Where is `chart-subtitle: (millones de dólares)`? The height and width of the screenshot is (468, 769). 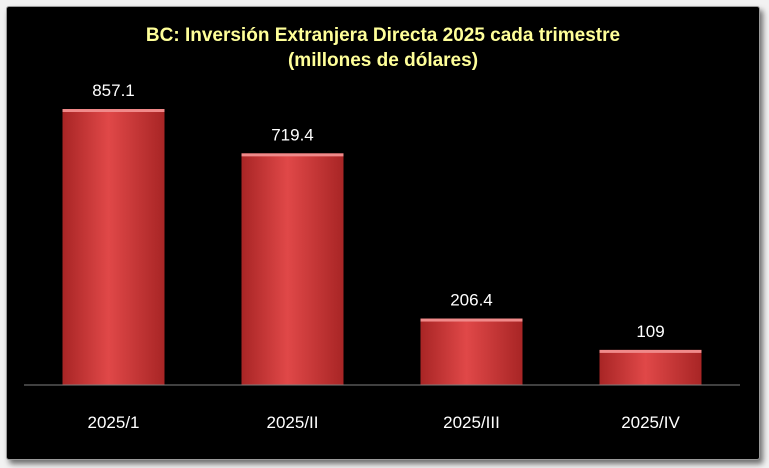
chart-subtitle: (millones de dólares) is located at coordinates (383, 60).